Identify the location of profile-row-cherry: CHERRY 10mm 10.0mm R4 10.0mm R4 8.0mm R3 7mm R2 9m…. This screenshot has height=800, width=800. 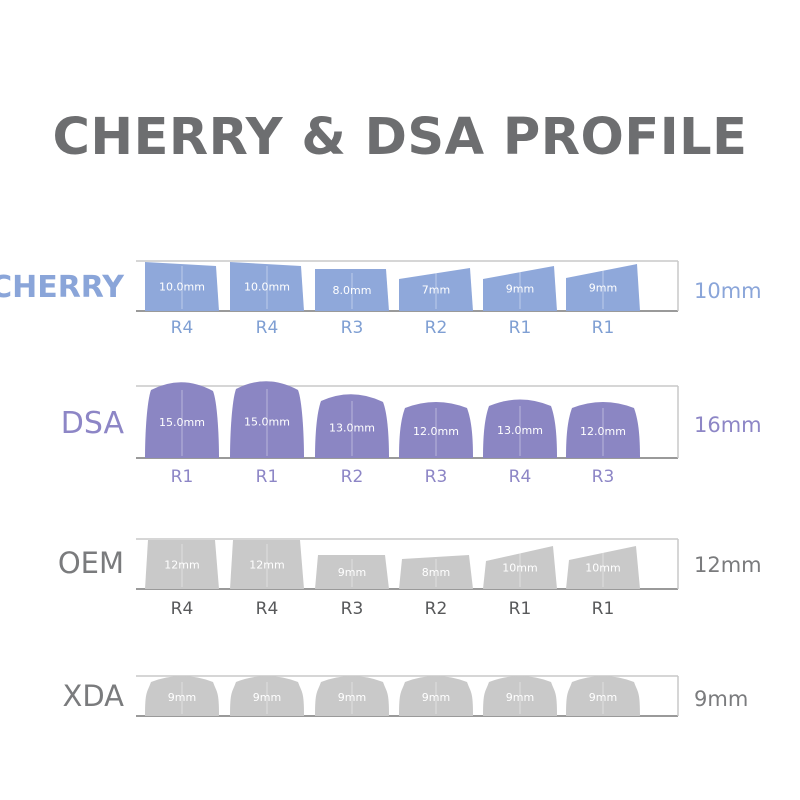
(381, 299).